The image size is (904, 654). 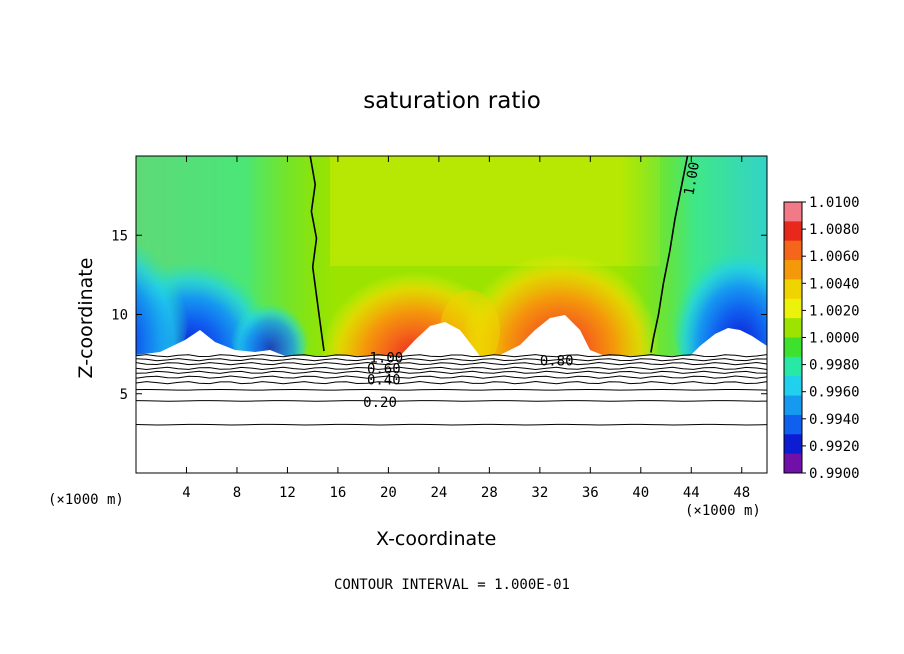 What do you see at coordinates (539, 493) in the screenshot?
I see `x-tick-label: 32` at bounding box center [539, 493].